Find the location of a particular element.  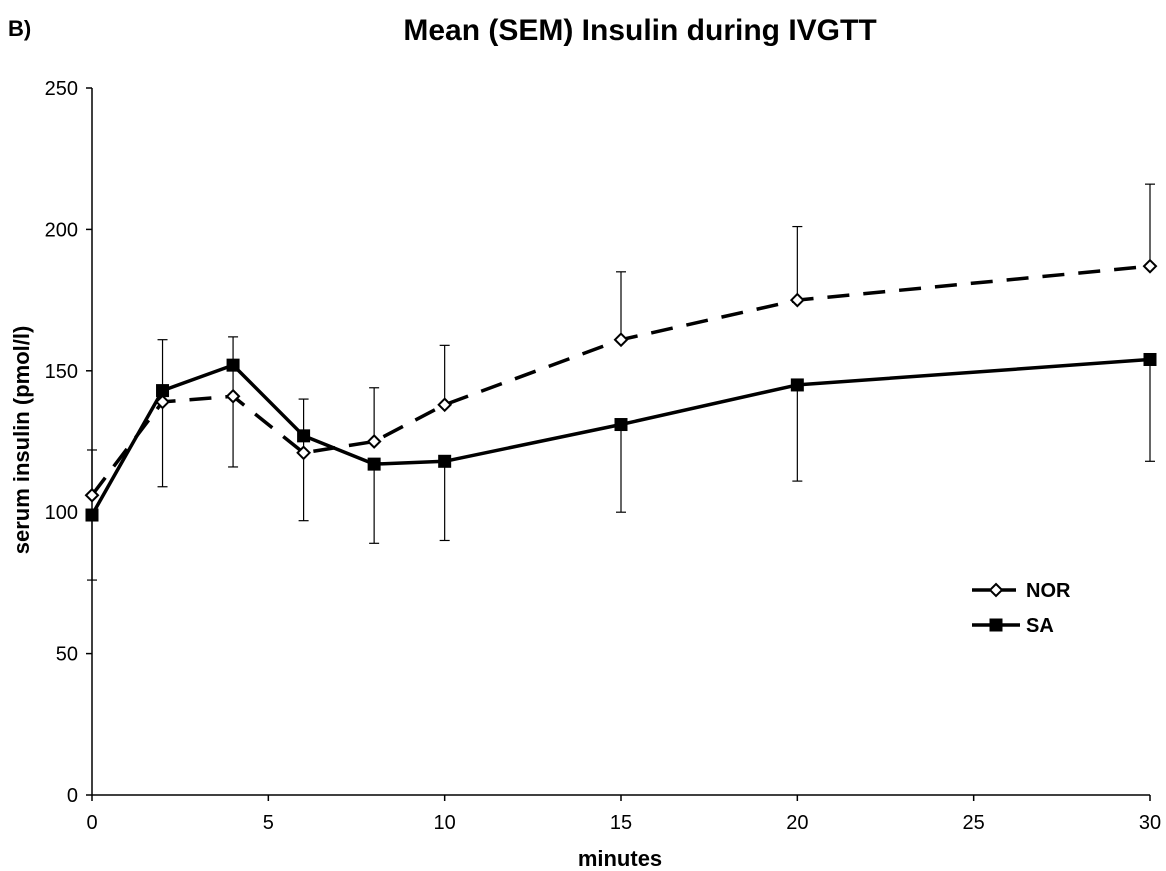

y-tick-label: 0 is located at coordinates (72, 796).